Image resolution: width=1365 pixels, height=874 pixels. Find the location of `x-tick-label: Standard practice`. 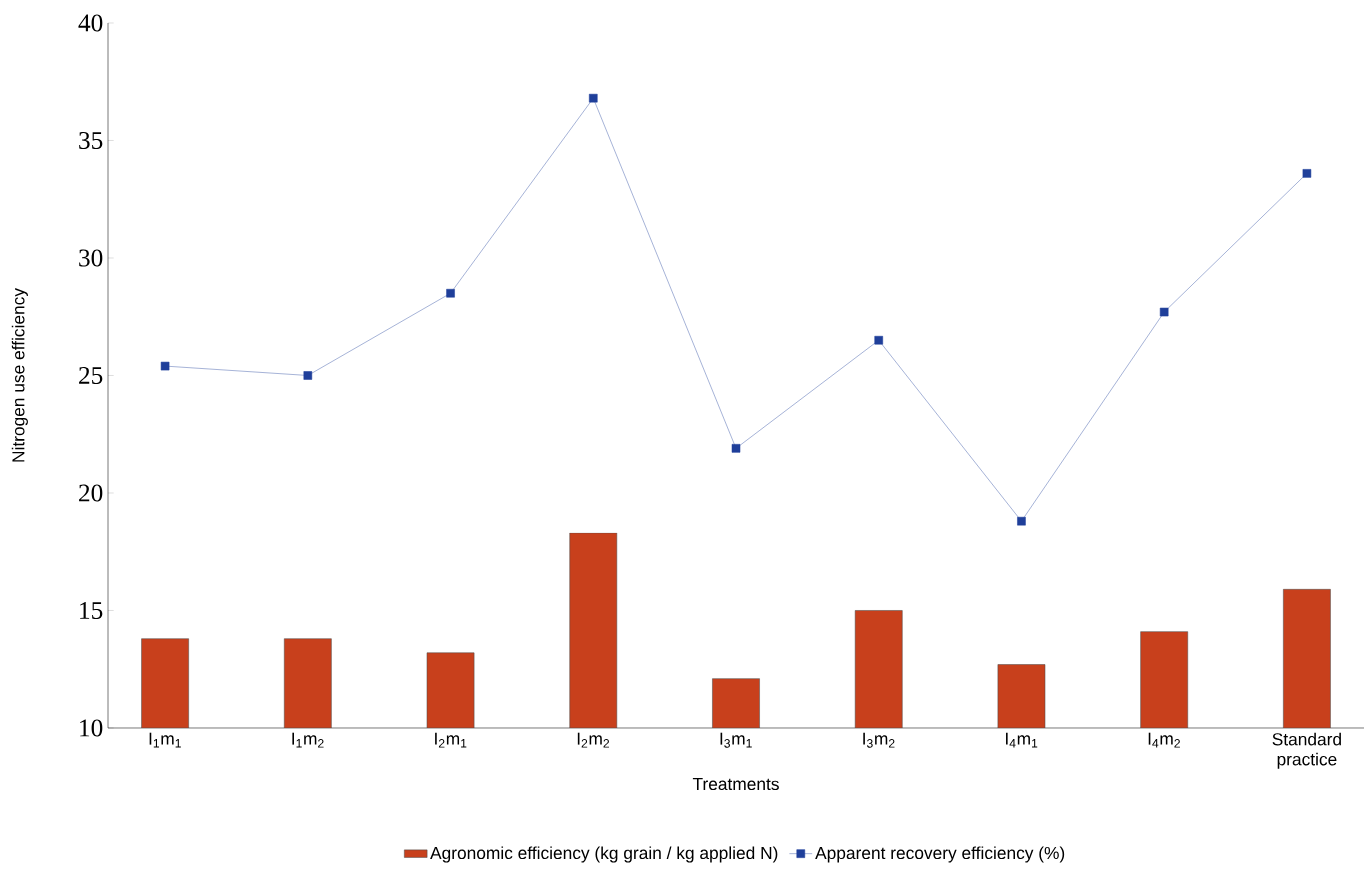

x-tick-label: Standard practice is located at coordinates (1306, 750).